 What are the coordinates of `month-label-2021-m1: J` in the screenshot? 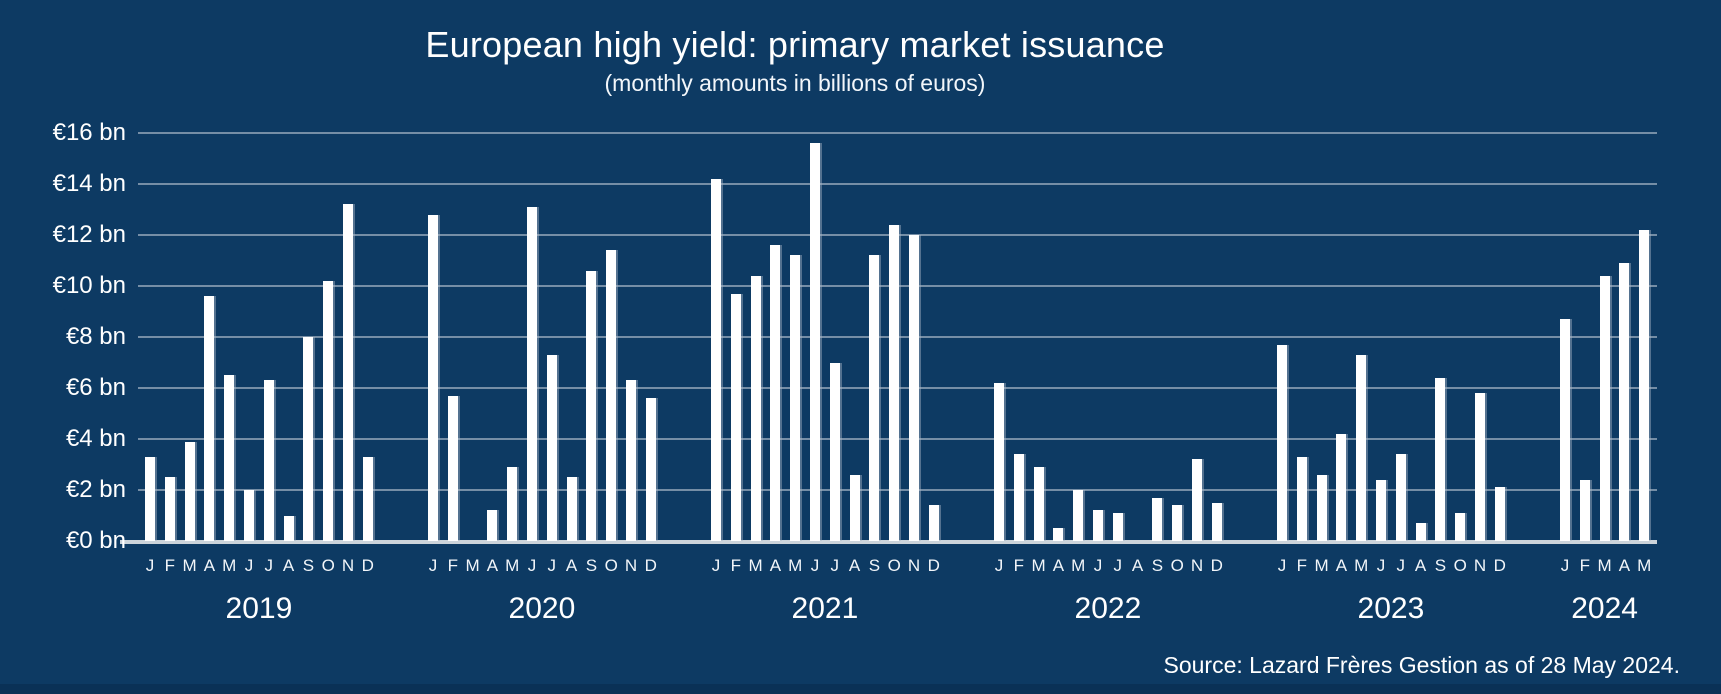 It's located at (716, 565).